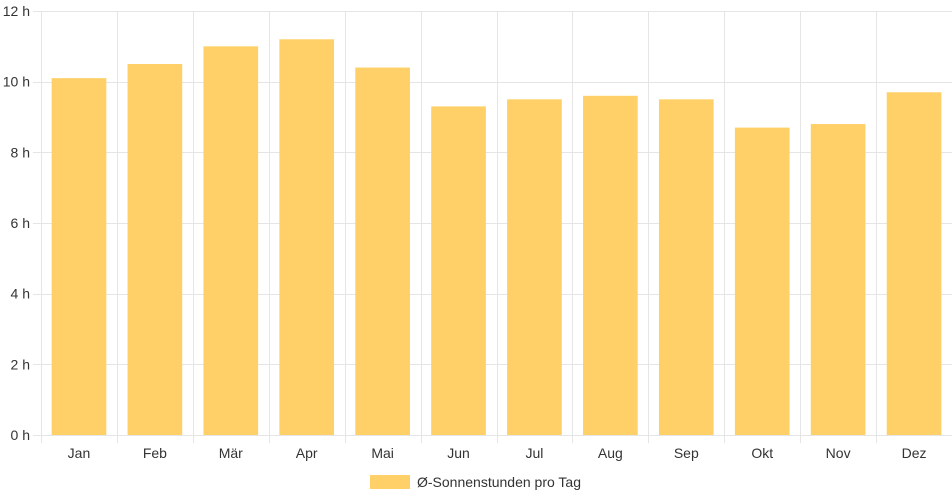  What do you see at coordinates (838, 280) in the screenshot?
I see `bar-nov` at bounding box center [838, 280].